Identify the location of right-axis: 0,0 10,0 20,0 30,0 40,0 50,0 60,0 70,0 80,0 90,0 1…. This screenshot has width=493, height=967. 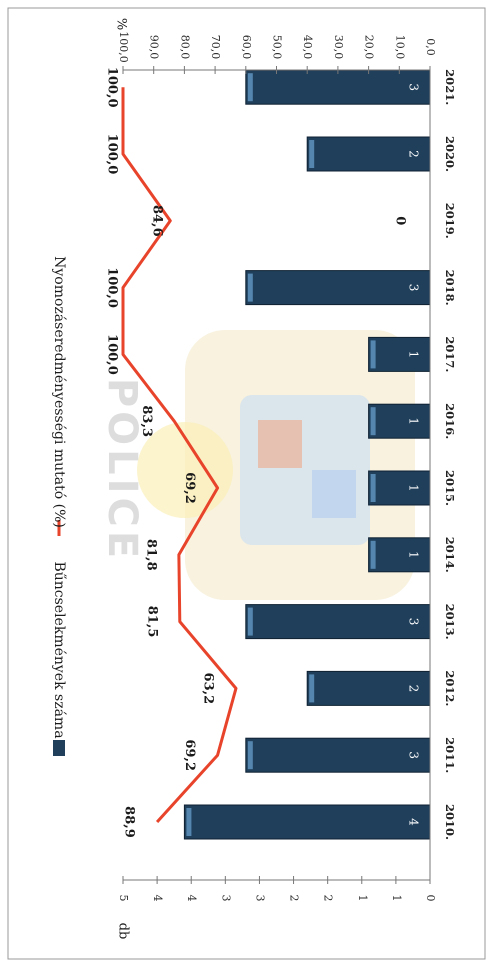
(275, 46).